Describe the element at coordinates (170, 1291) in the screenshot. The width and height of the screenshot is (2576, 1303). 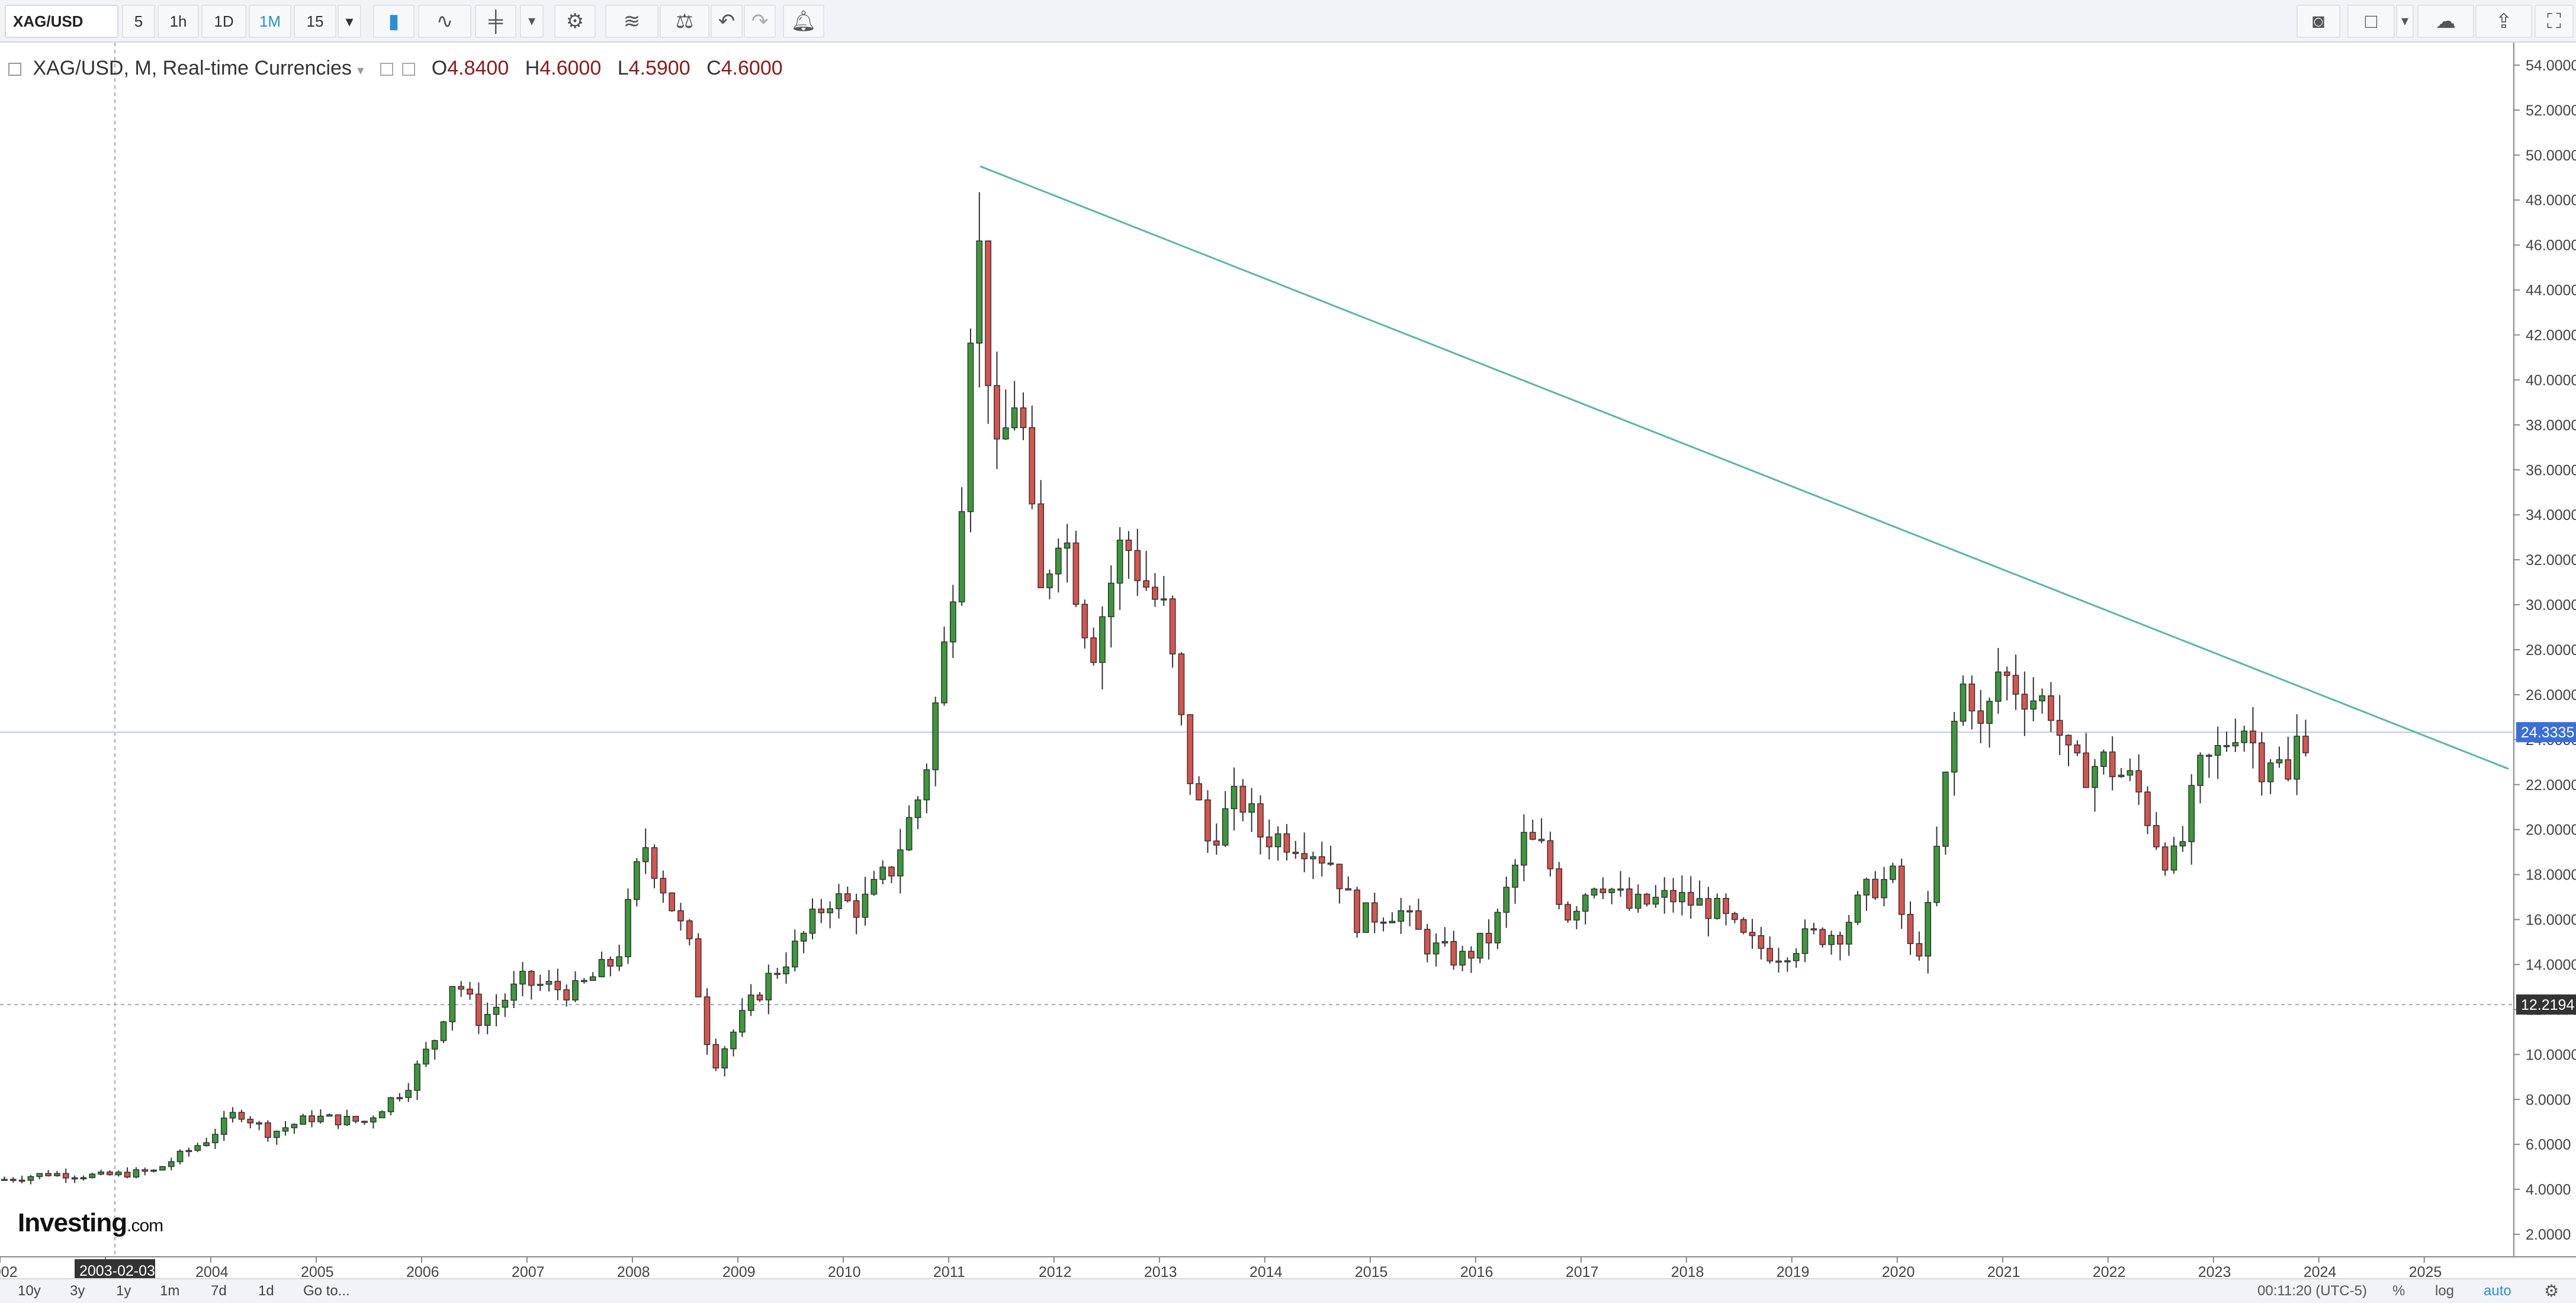
I see `range-button-1m: 1m` at that location.